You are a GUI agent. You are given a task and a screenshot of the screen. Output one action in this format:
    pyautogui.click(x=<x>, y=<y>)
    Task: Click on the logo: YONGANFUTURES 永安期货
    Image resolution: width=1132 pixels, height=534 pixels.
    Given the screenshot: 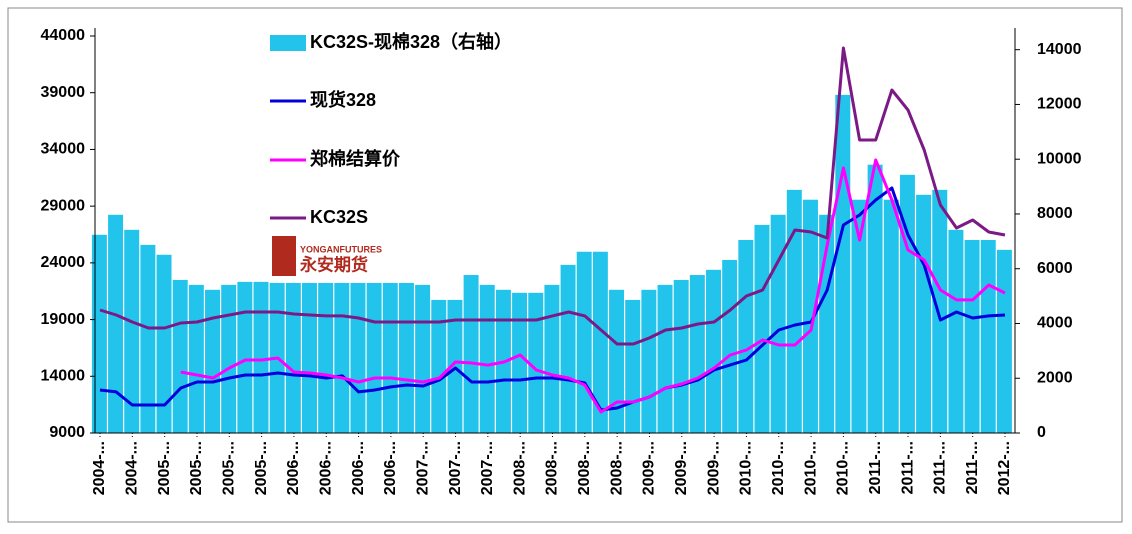 What is the action you would take?
    pyautogui.click(x=327, y=256)
    